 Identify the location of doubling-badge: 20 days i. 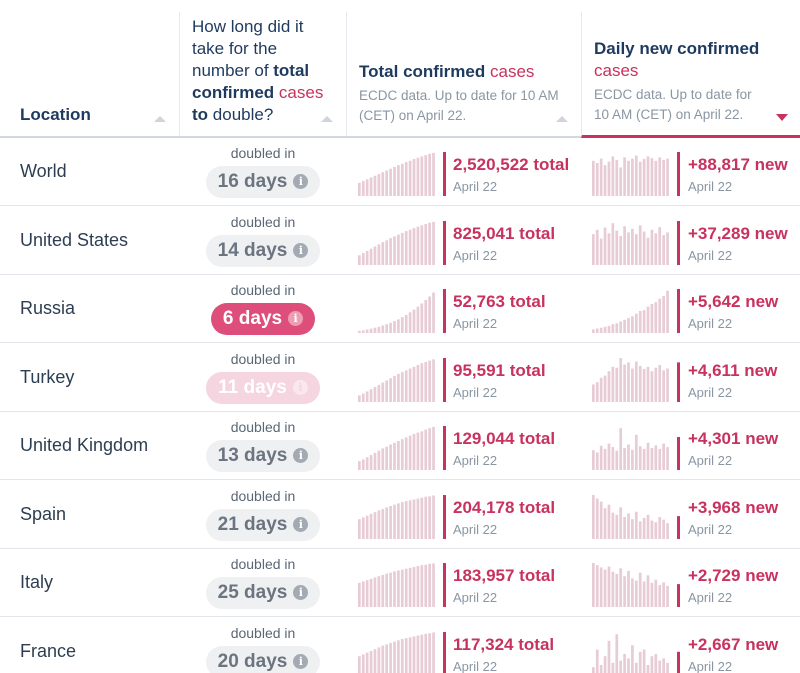
(263, 659).